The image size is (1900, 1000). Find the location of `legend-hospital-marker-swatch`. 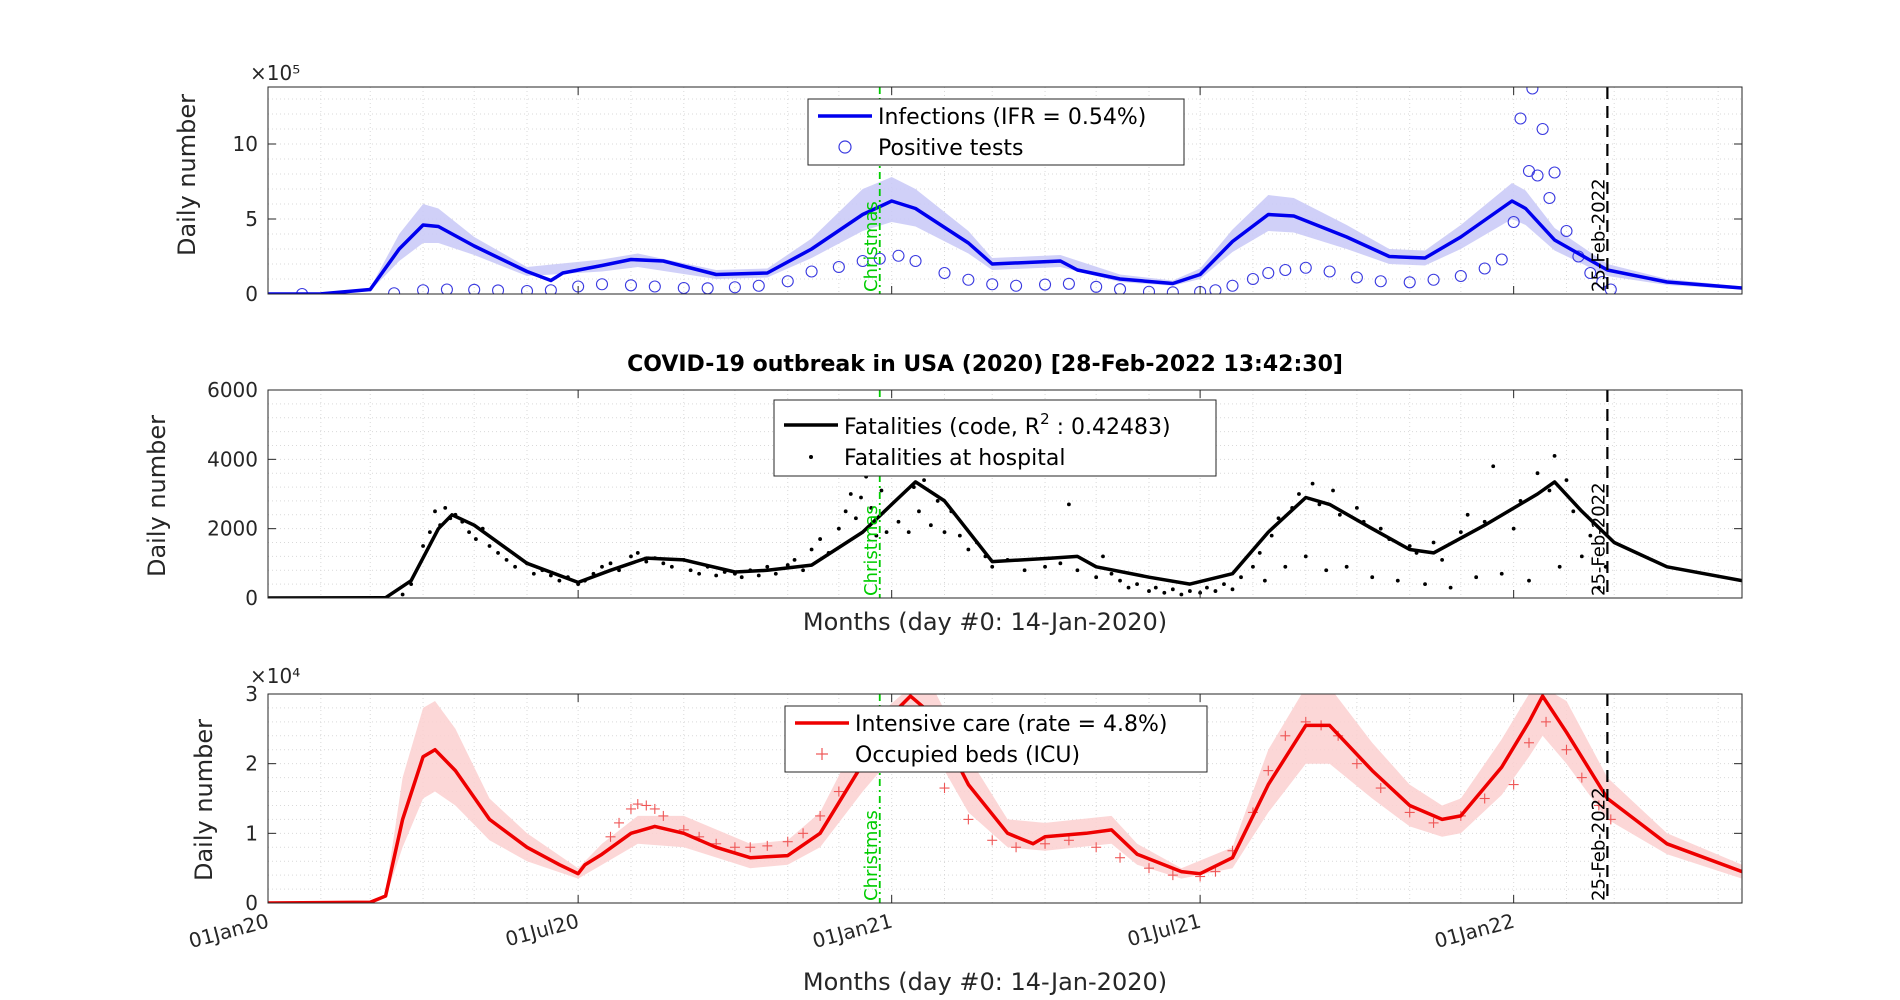

legend-hospital-marker-swatch is located at coordinates (811, 457).